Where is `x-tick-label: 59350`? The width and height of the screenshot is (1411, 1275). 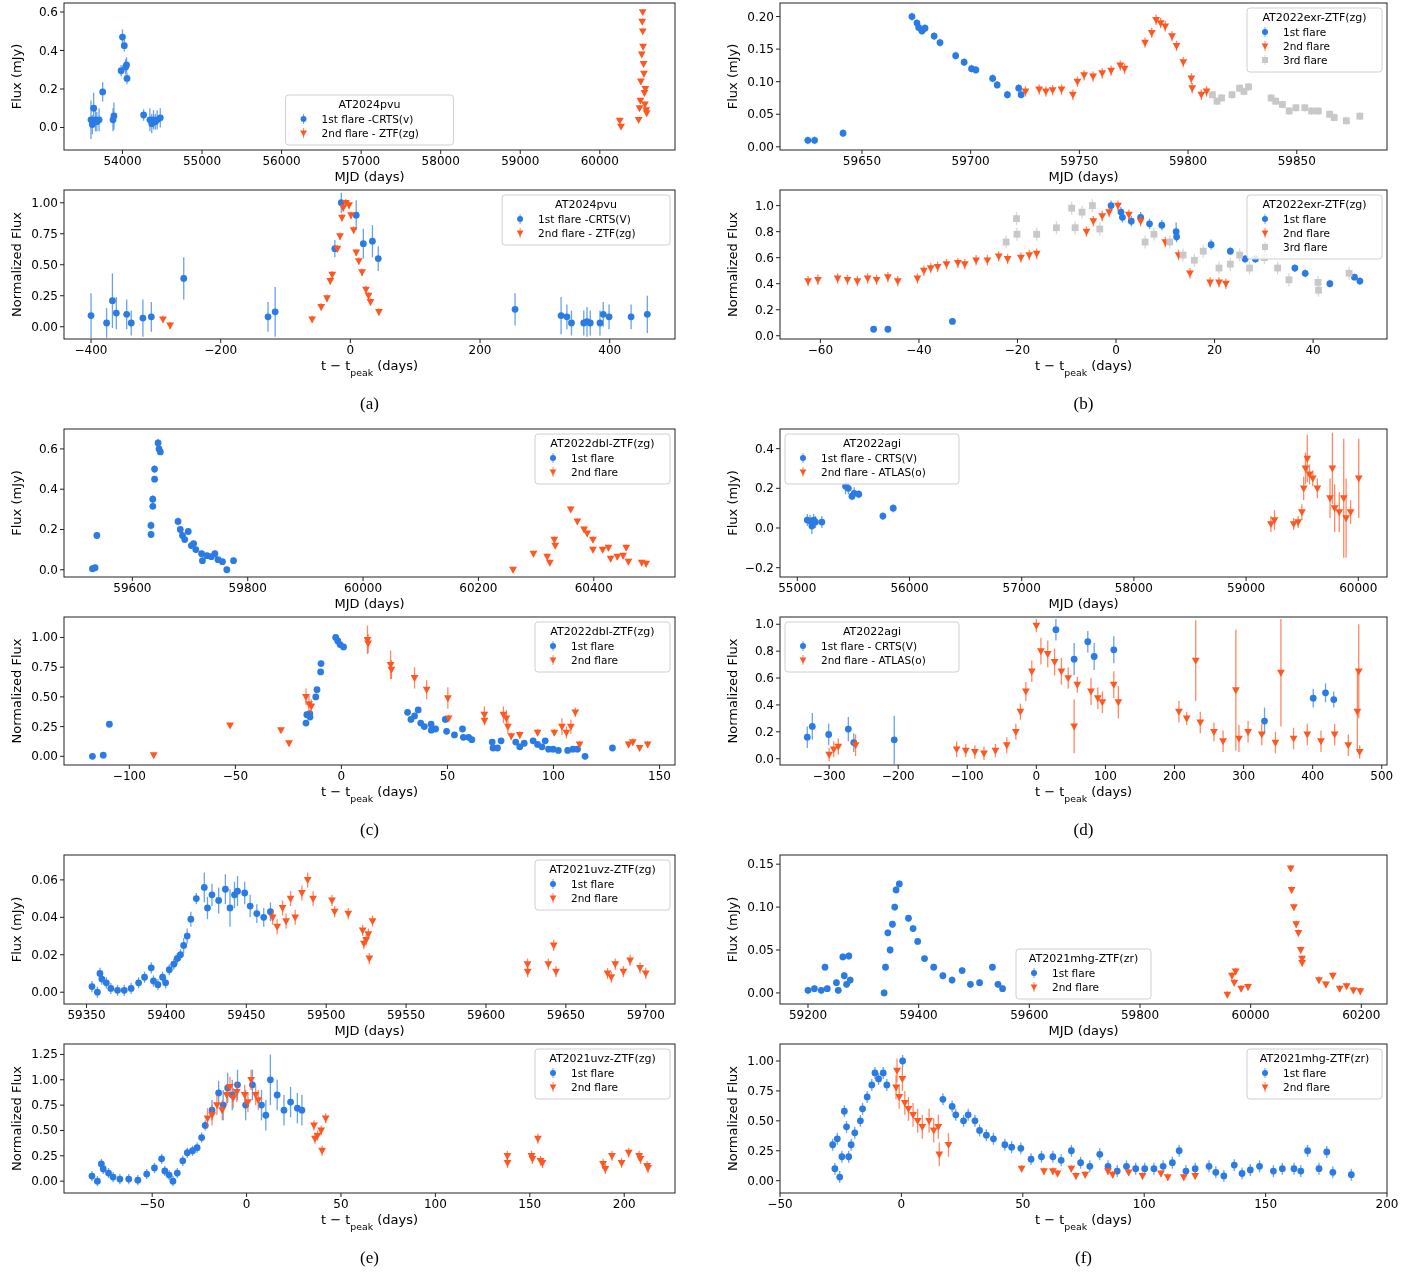
x-tick-label: 59350 is located at coordinates (86, 1015).